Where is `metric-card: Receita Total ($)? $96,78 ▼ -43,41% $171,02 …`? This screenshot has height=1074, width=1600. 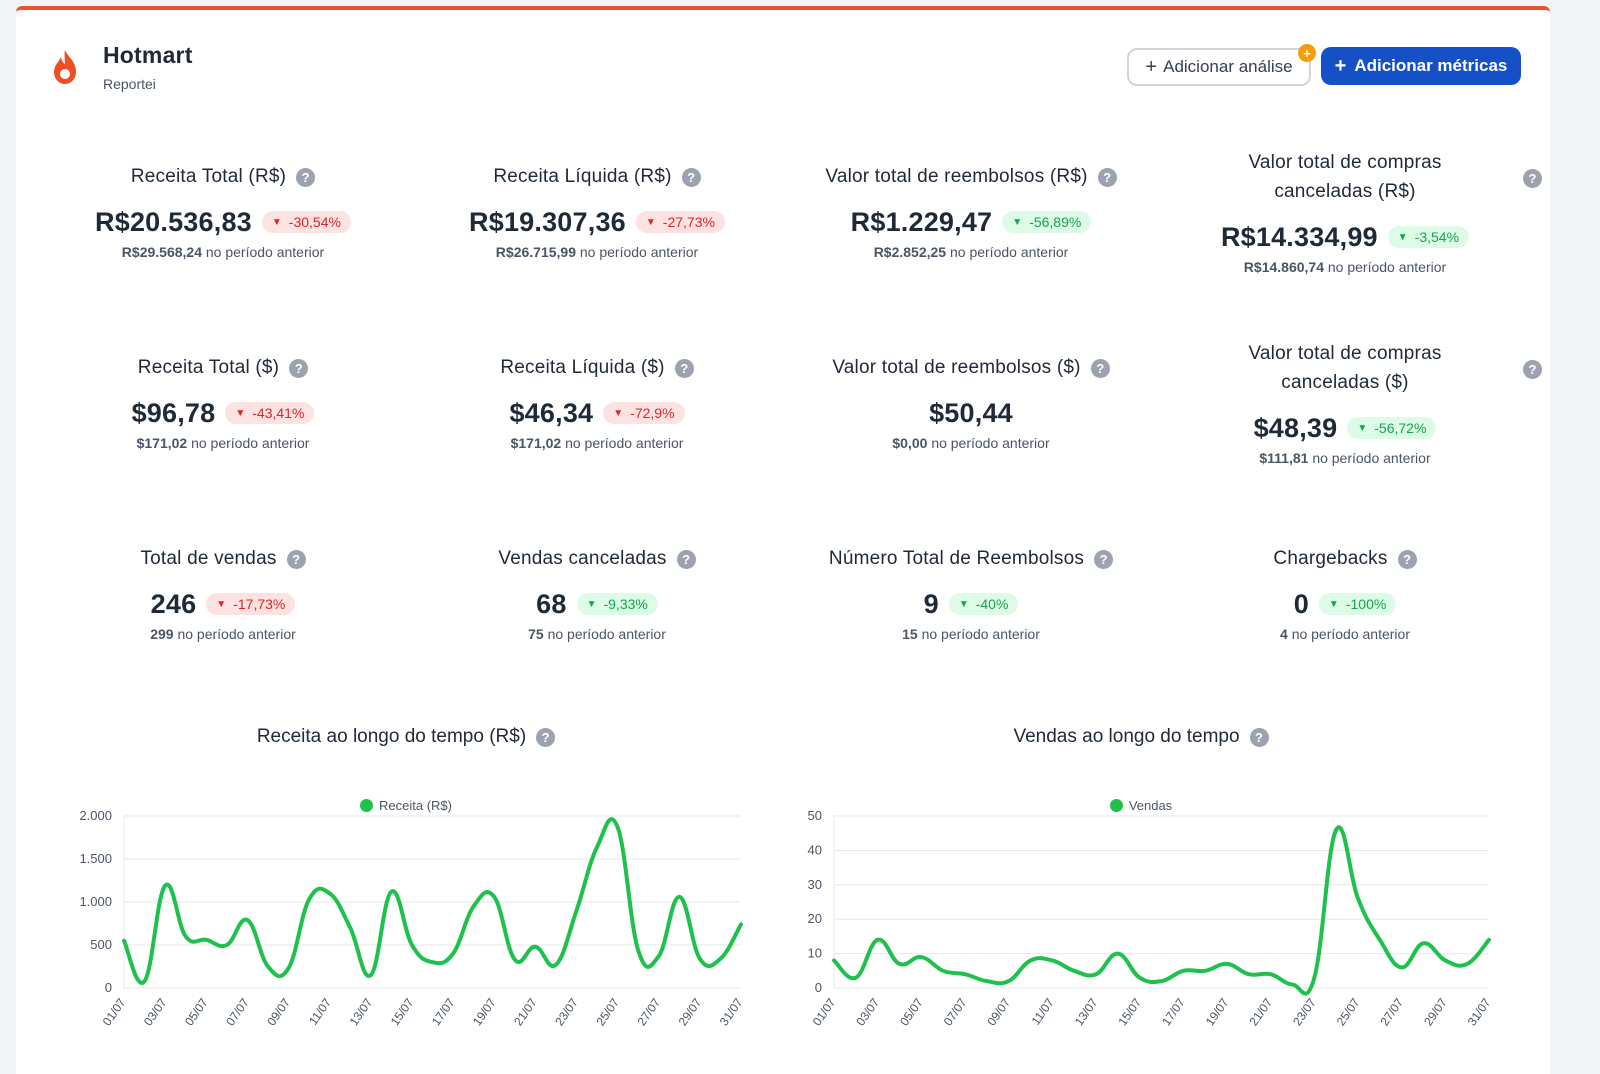
metric-card: Receita Total ($)? $96,78 ▼ -43,41% $171,02 … is located at coordinates (223, 402).